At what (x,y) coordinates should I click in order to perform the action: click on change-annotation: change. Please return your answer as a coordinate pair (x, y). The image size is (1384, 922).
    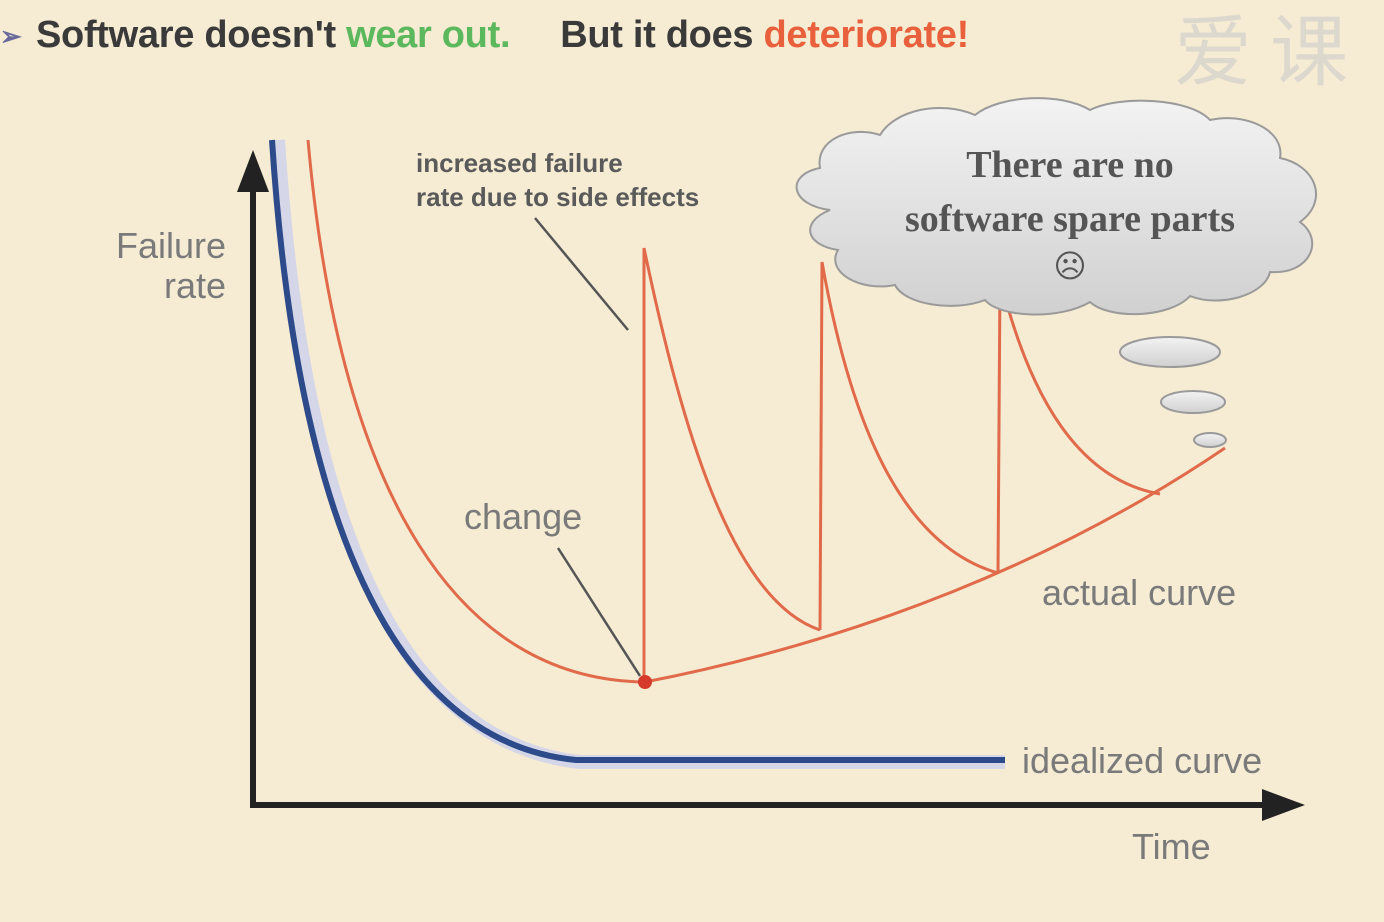
    Looking at the image, I should click on (523, 516).